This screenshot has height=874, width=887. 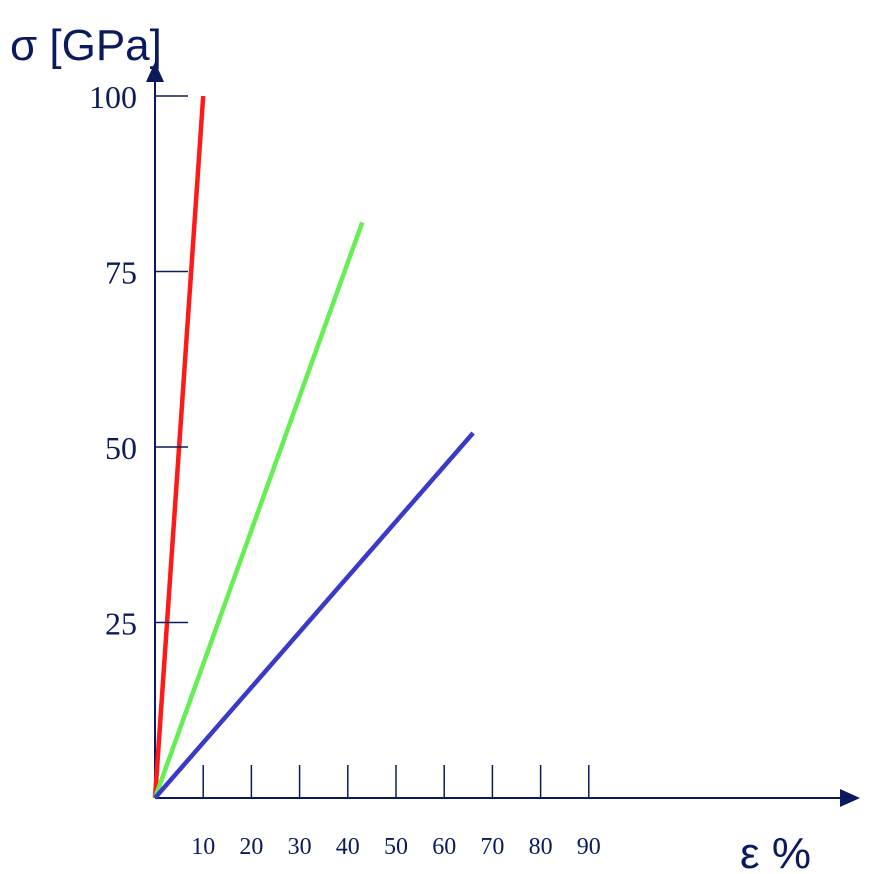 What do you see at coordinates (348, 847) in the screenshot?
I see `x-tick-label: 40` at bounding box center [348, 847].